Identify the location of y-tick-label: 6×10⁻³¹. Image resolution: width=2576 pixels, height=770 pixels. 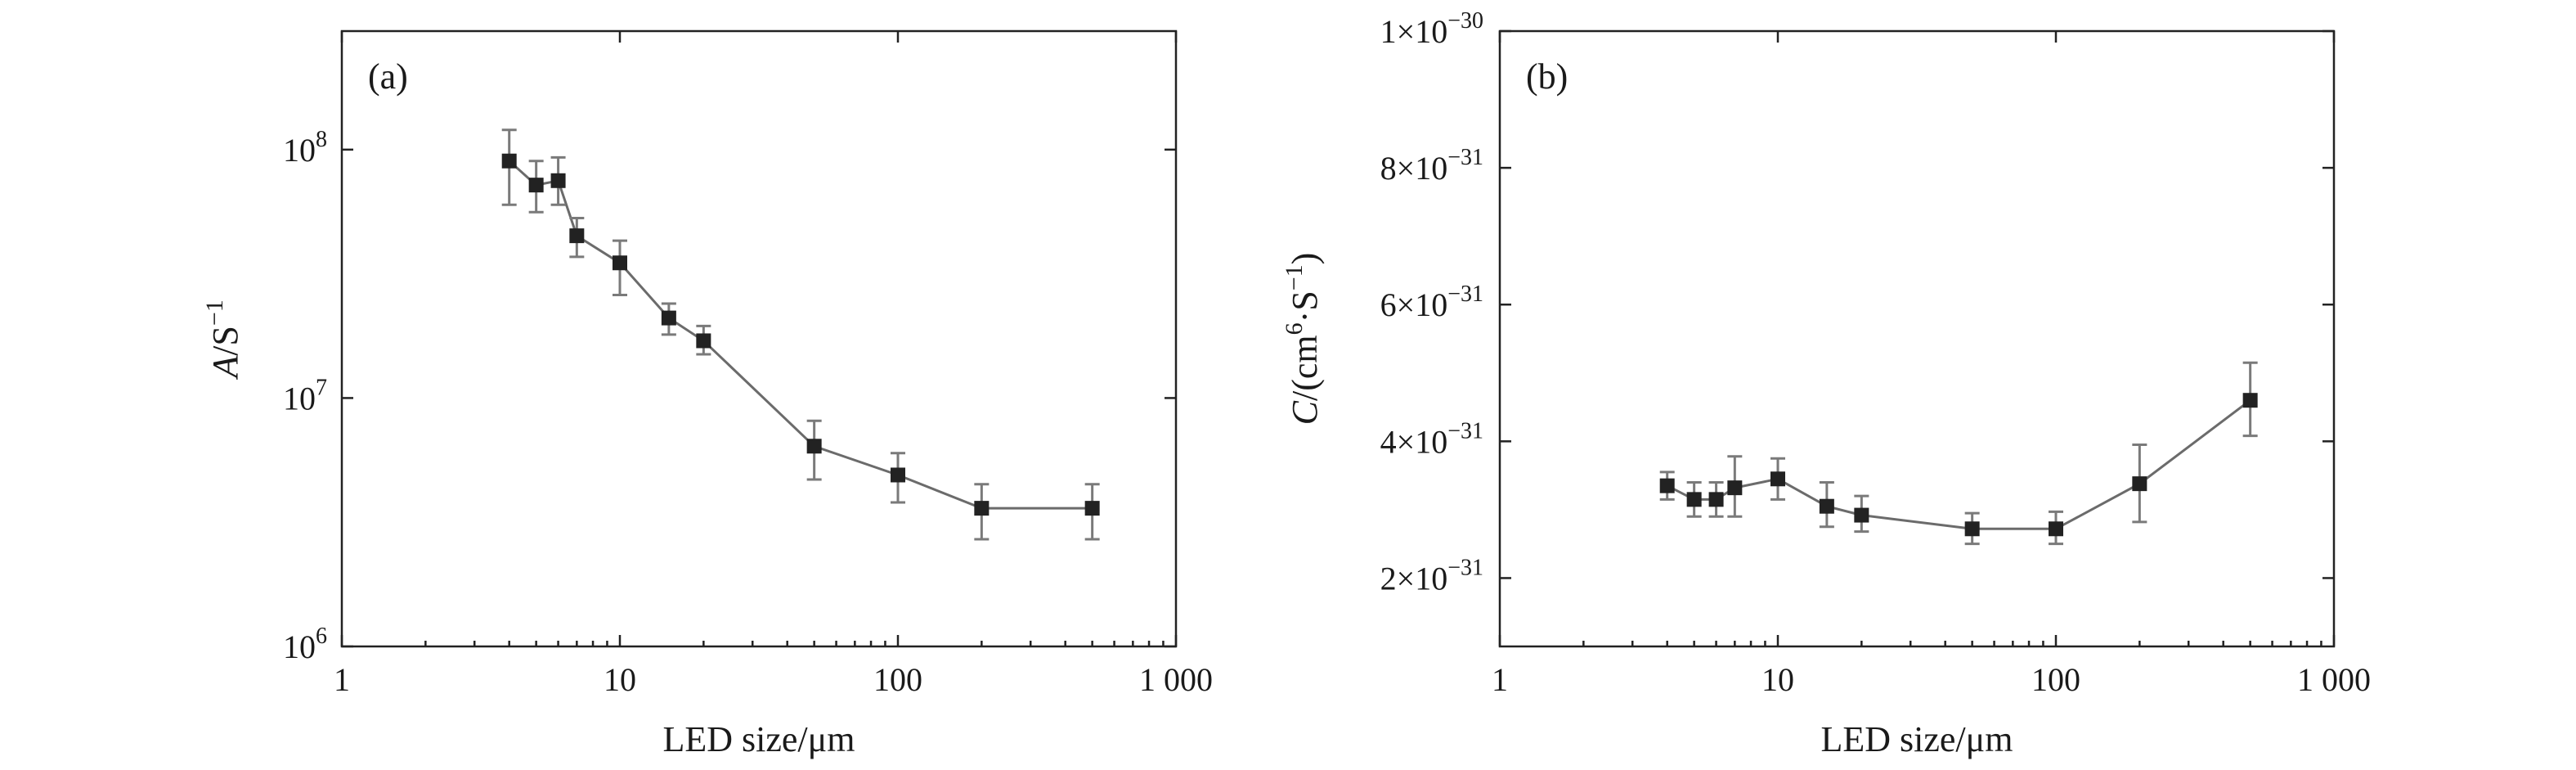
(1431, 302).